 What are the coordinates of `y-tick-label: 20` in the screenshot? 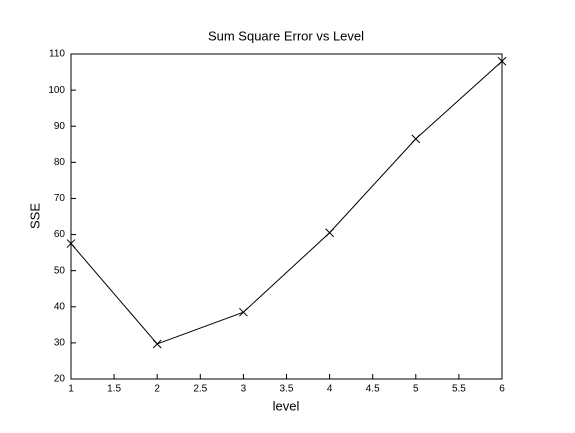 It's located at (60, 379).